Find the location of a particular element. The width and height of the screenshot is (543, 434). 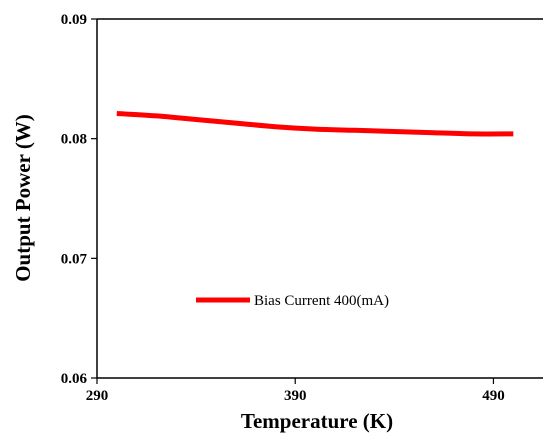

y-tick-label: 0.06 is located at coordinates (74, 379).